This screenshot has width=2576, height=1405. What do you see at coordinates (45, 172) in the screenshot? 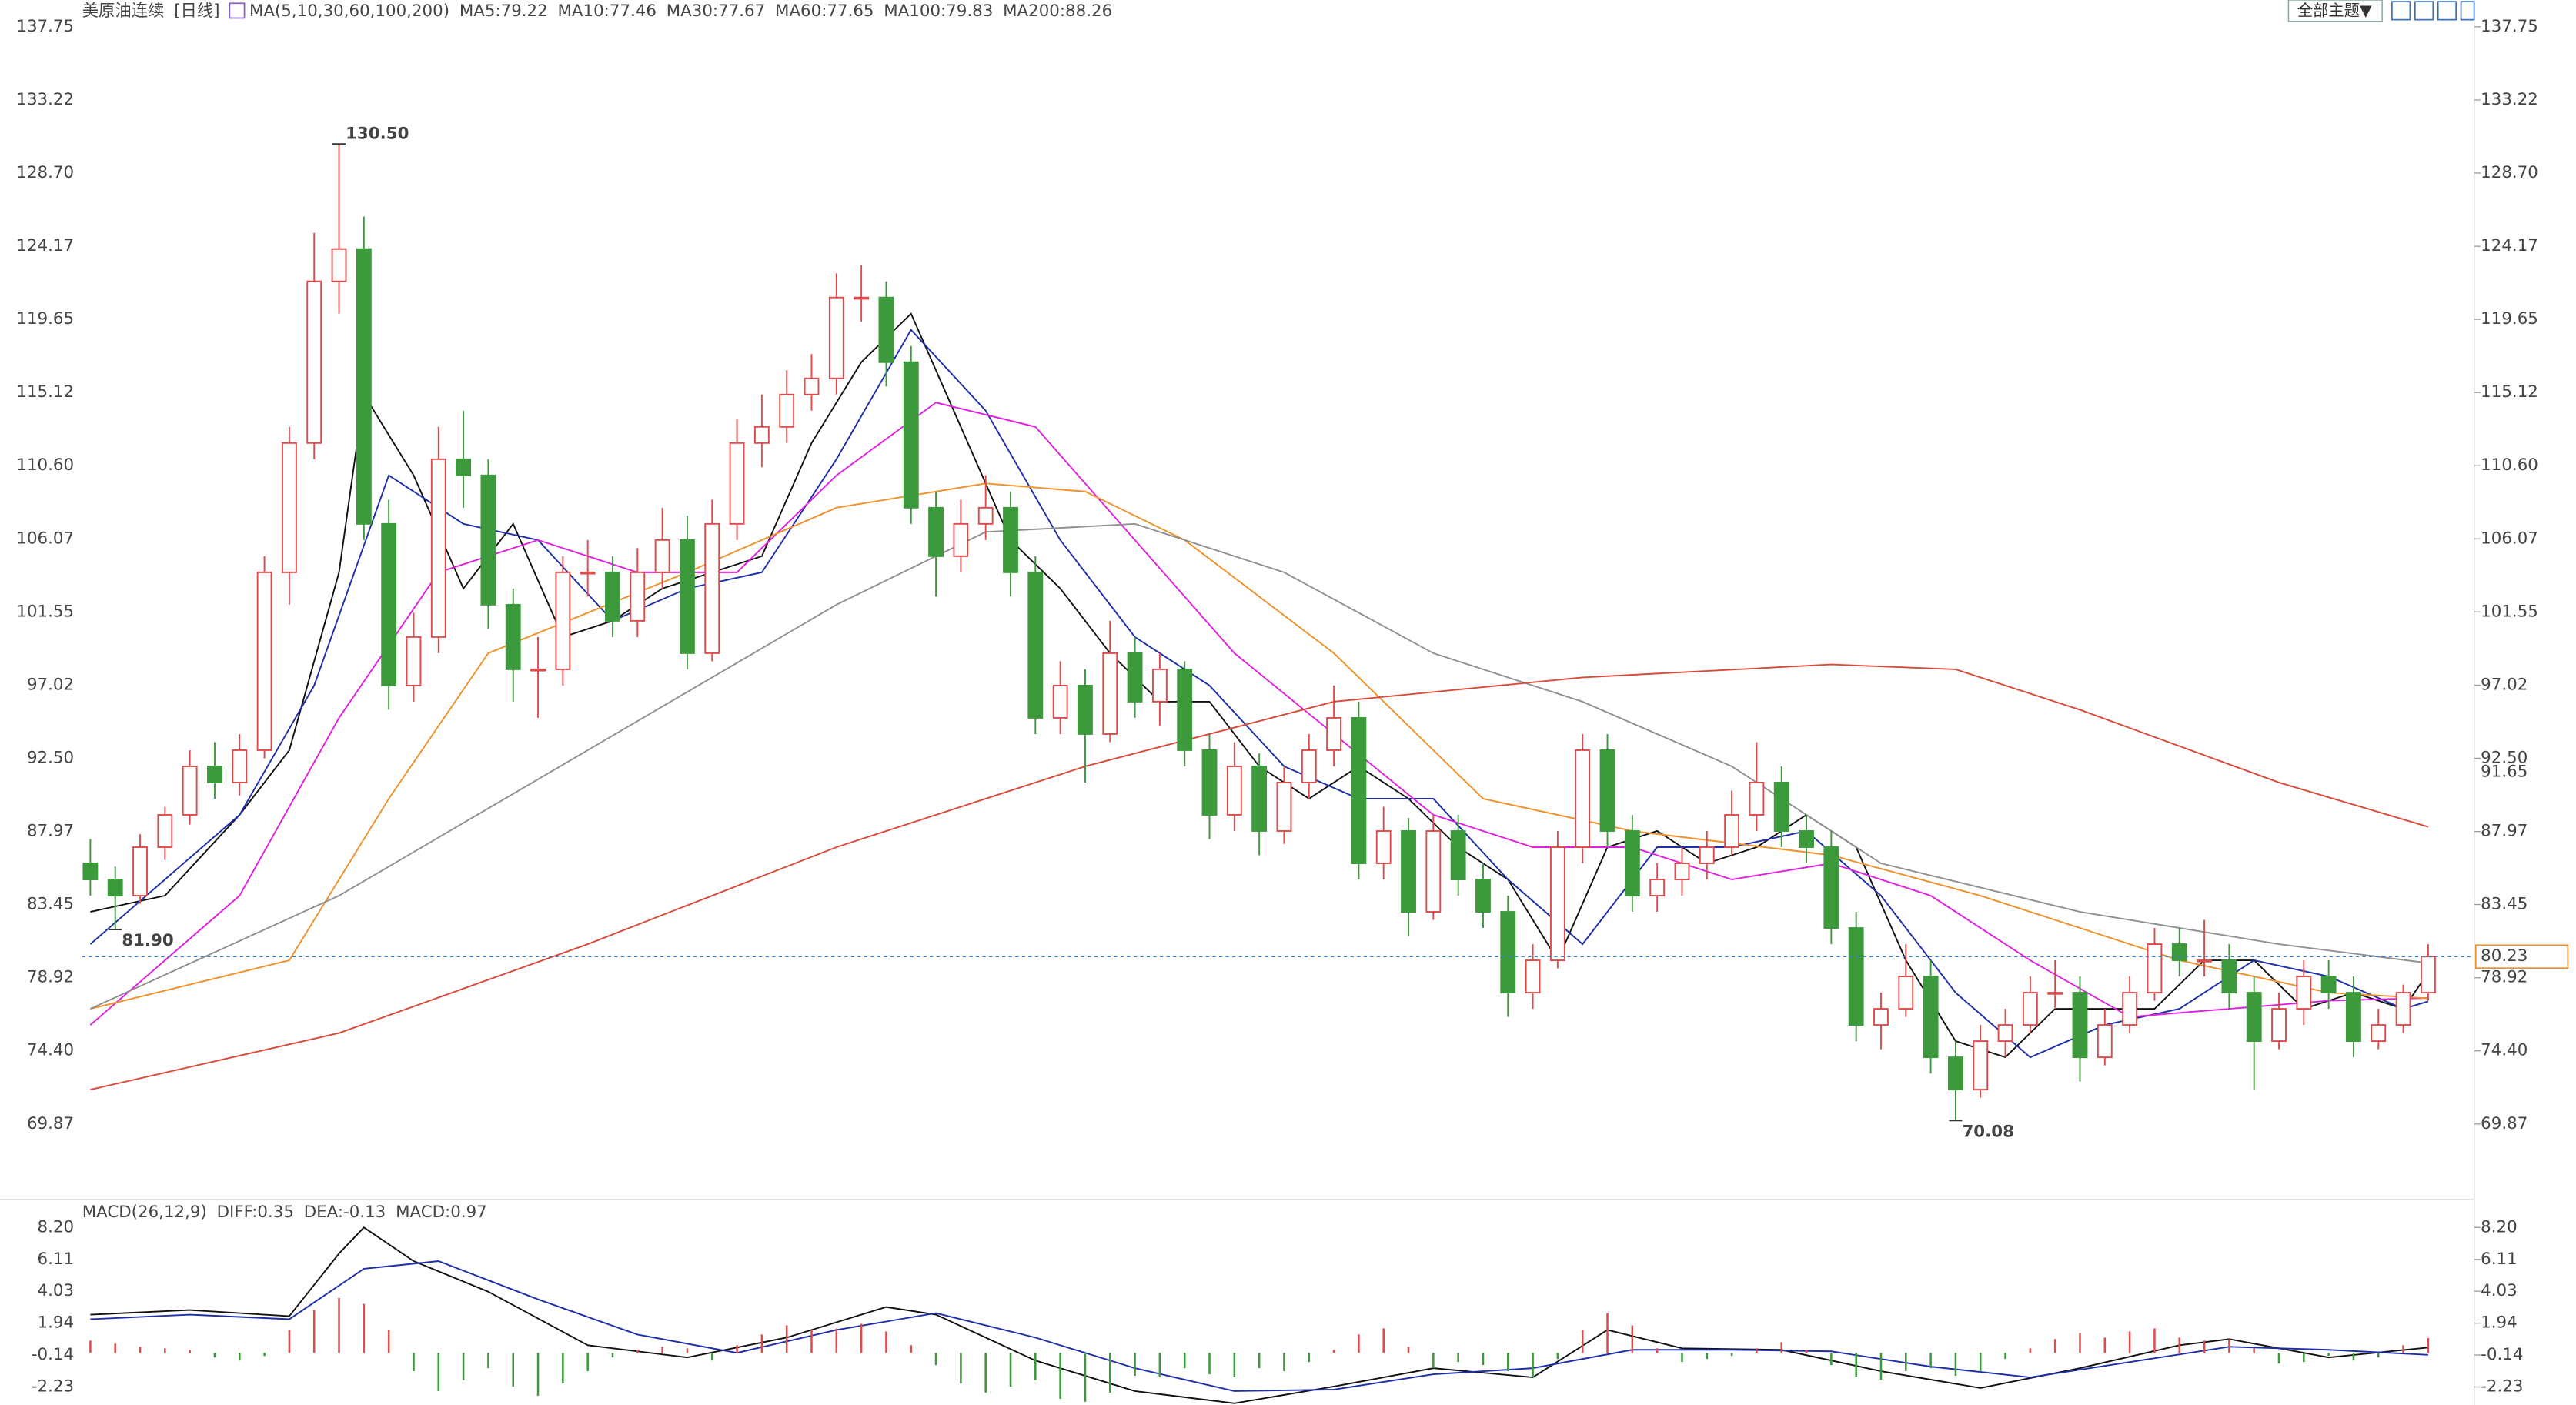
I see `y-tick-label: 128.70` at bounding box center [45, 172].